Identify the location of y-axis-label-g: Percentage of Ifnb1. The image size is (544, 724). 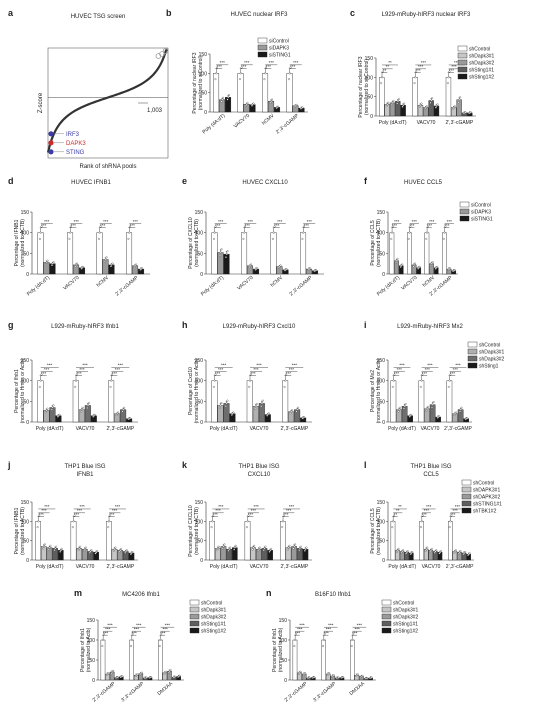
(17, 391).